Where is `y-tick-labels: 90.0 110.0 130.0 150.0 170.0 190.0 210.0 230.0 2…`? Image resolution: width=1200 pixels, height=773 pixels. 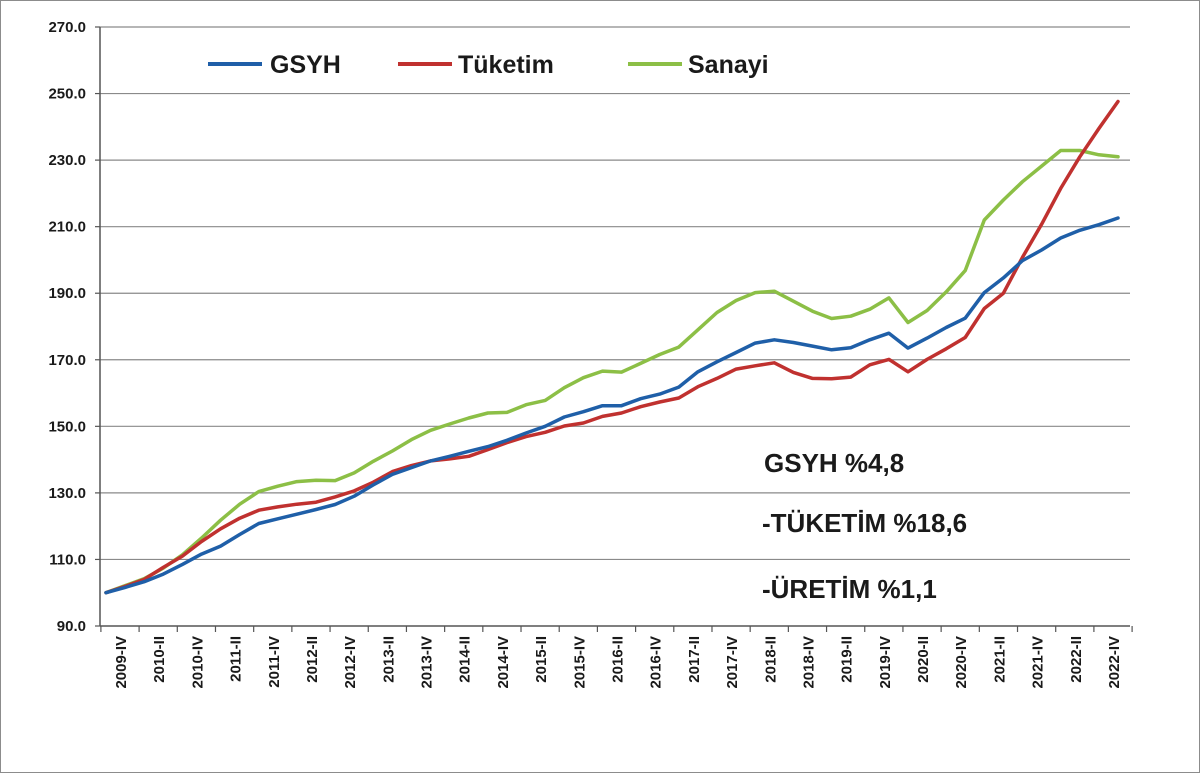
y-tick-labels: 90.0 110.0 130.0 150.0 170.0 190.0 210.0 230.0 2… is located at coordinates (74, 327).